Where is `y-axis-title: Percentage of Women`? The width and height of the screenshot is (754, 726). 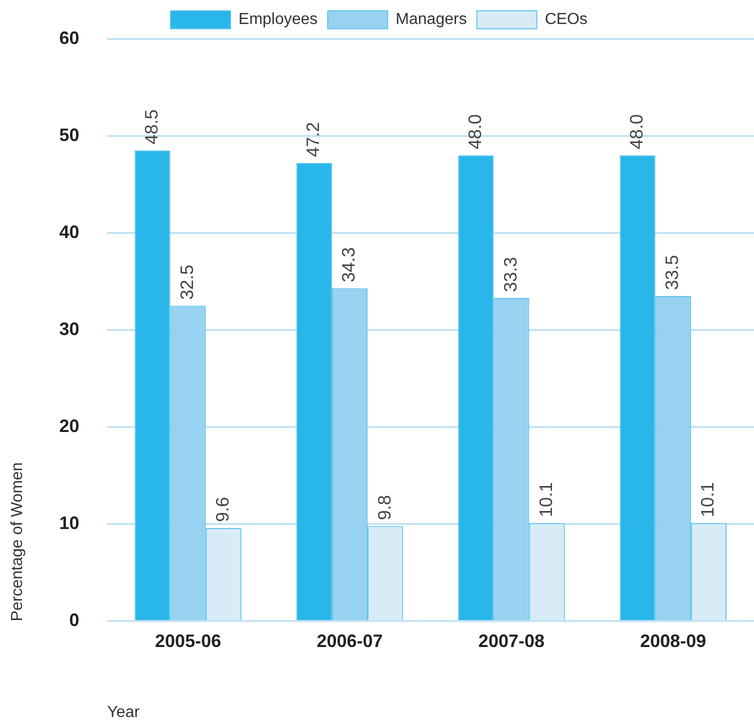
y-axis-title: Percentage of Women is located at coordinates (17, 542).